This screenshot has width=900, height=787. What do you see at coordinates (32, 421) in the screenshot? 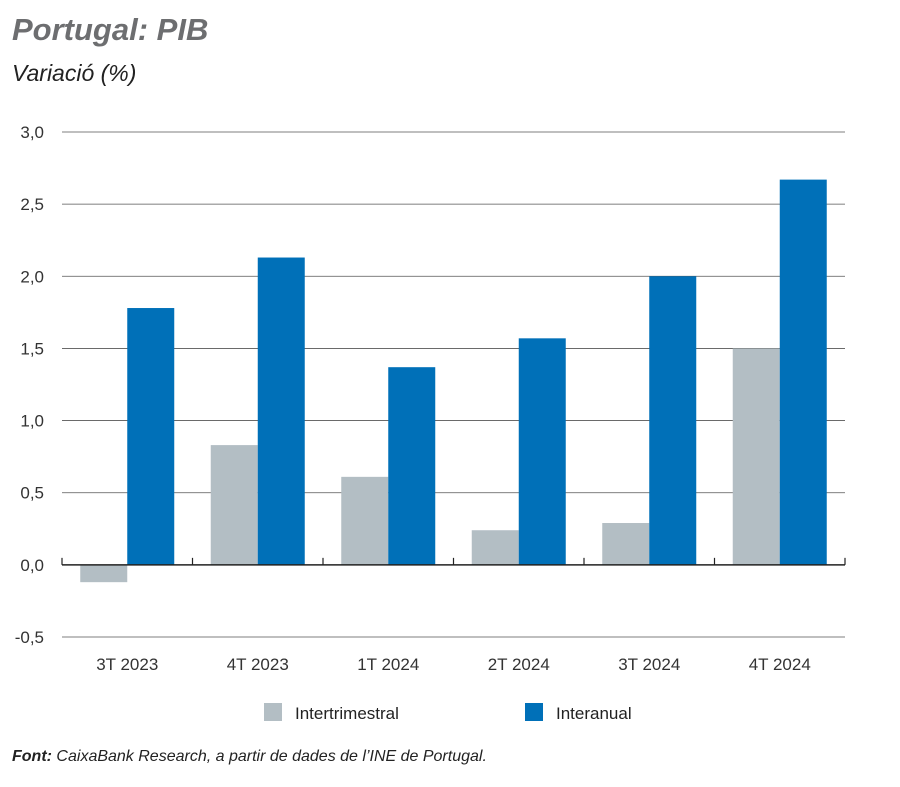
I see `y-tick-label: 1,0` at bounding box center [32, 421].